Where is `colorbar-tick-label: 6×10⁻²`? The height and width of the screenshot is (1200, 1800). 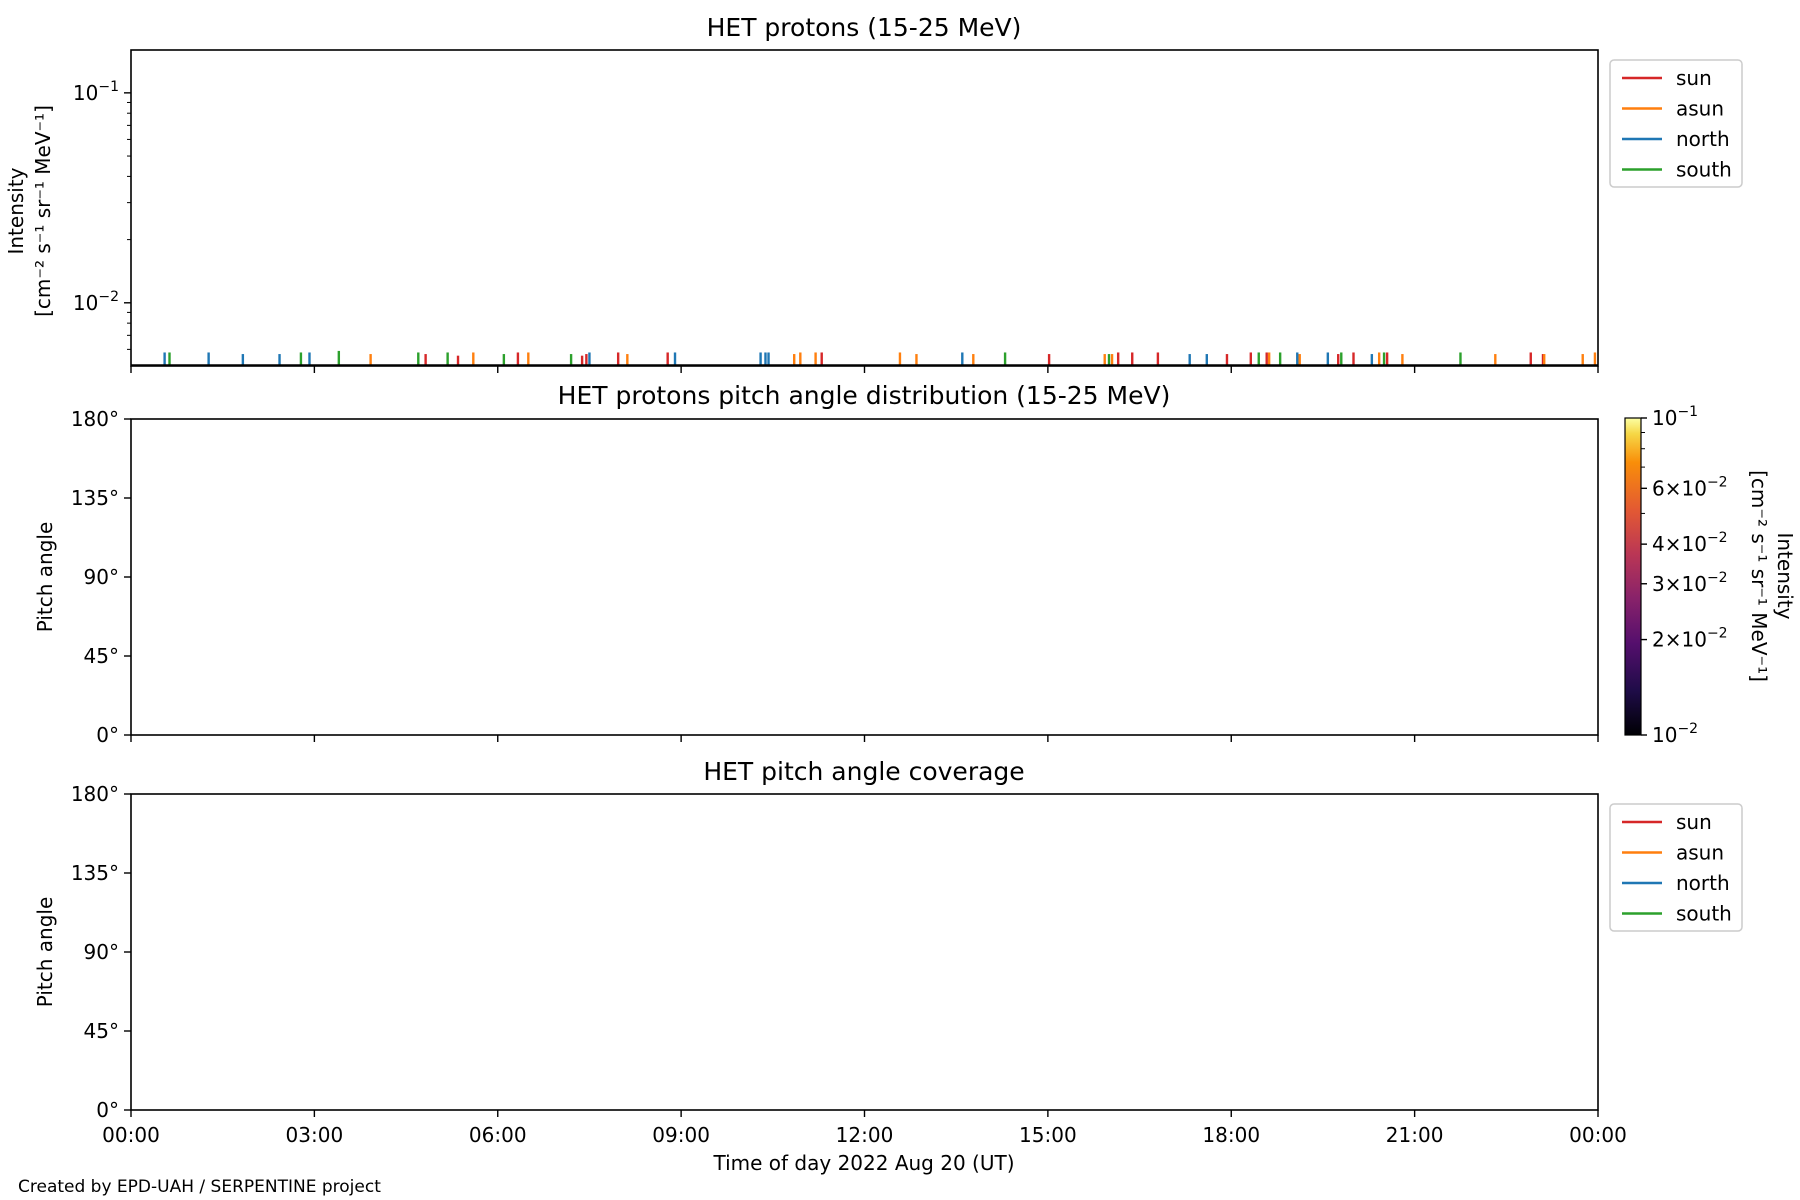
colorbar-tick-label: 6×10⁻² is located at coordinates (1690, 487).